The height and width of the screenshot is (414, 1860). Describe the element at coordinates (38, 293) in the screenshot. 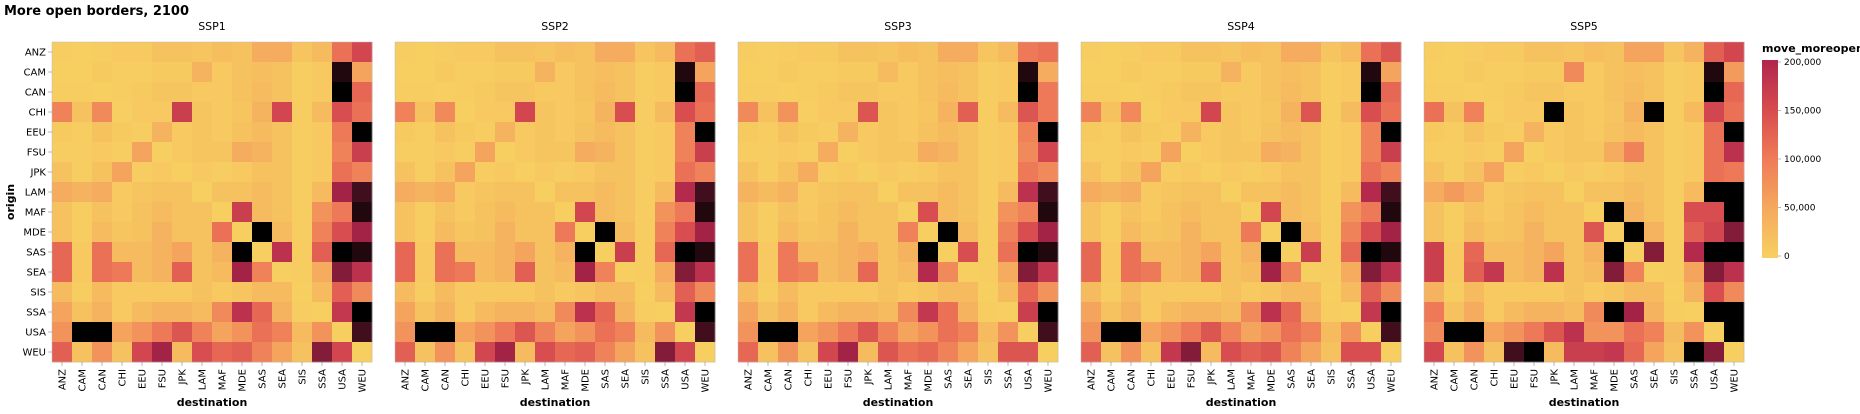

I see `y-tick-label: SIS` at that location.